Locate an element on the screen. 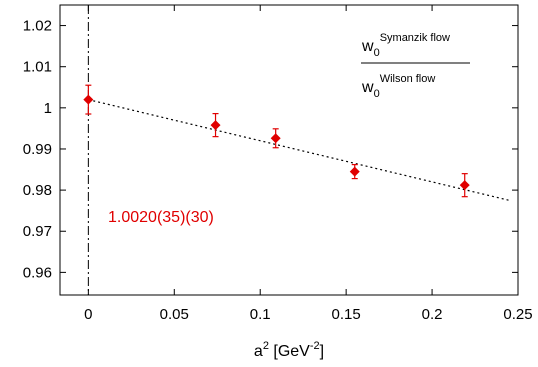 The image size is (538, 367). legend-numerator-sup: Symanzik flow is located at coordinates (415, 38).